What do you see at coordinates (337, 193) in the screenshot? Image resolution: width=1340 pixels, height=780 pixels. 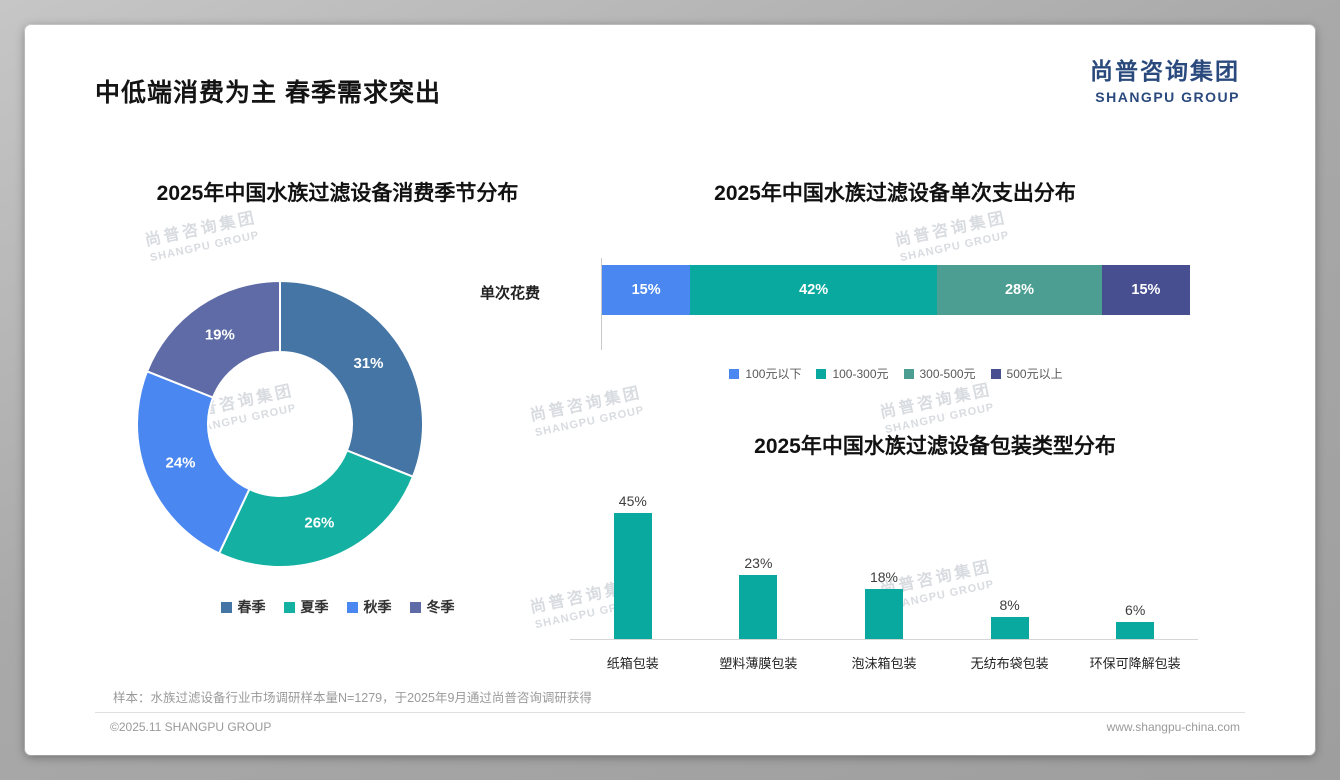 I see `season-chart-title: 2025年中国水族过滤设备消费季节分布` at bounding box center [337, 193].